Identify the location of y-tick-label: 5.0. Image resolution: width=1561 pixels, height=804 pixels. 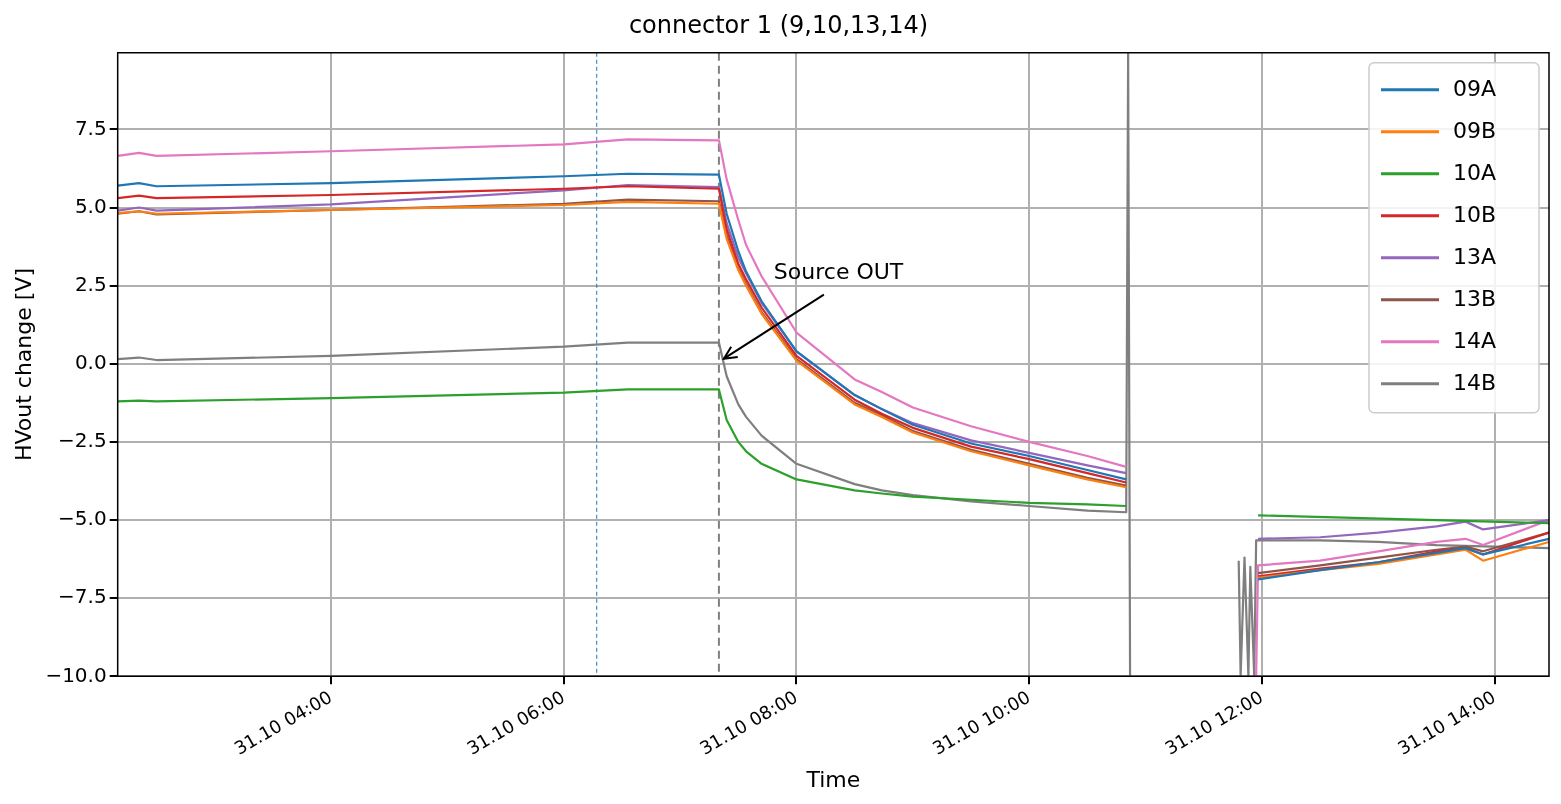
(90, 205).